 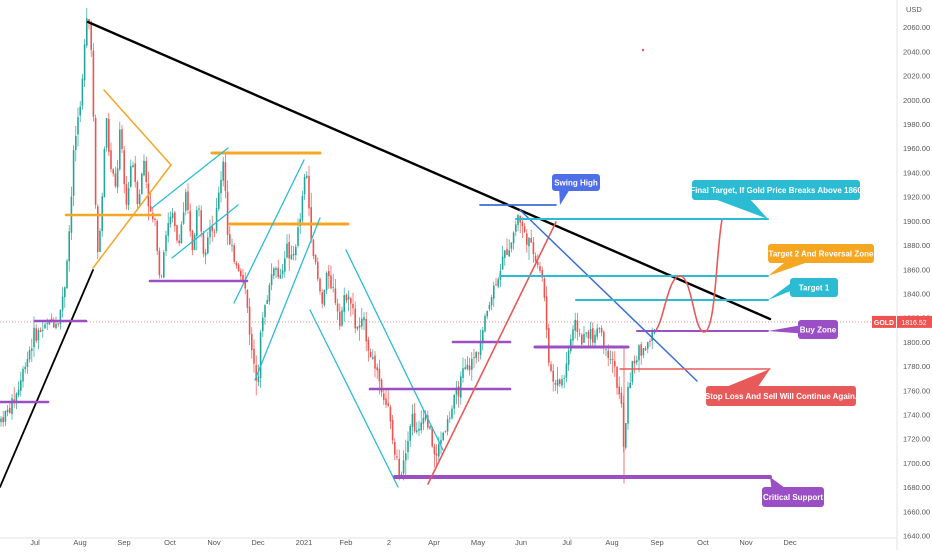 I want to click on price-tag: GOLD 1816.52, so click(x=902, y=321).